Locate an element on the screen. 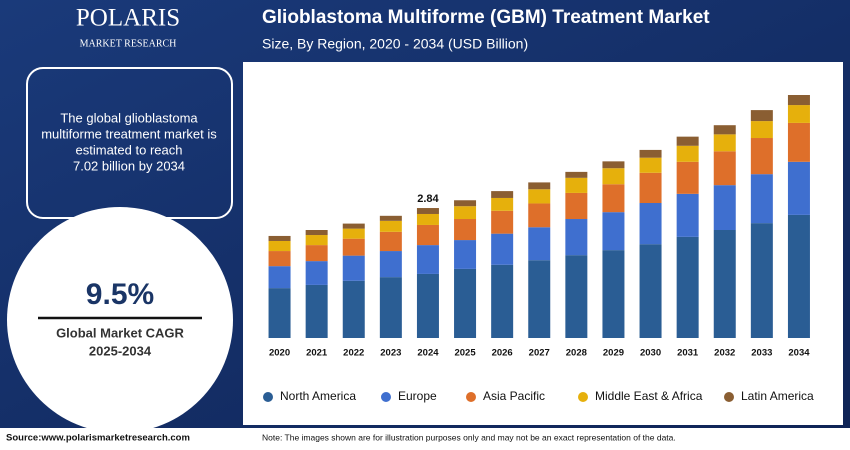 This screenshot has height=450, width=850. summary-line: estimated to reach is located at coordinates (129, 149).